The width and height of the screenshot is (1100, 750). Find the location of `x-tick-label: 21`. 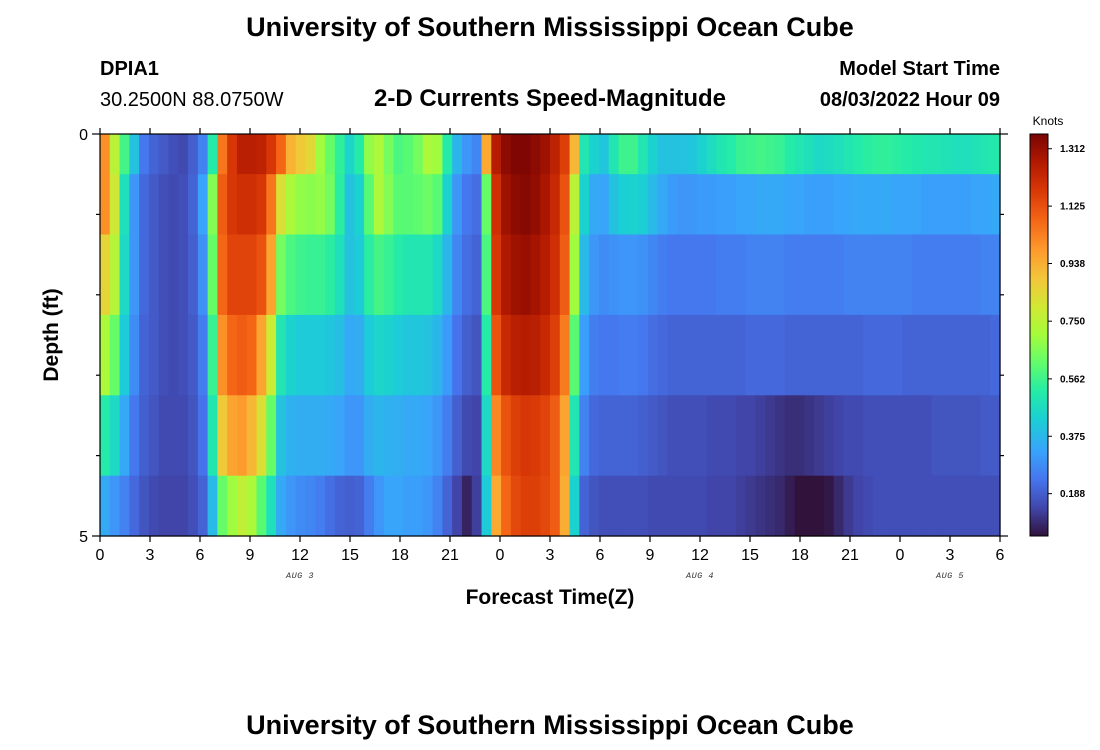

x-tick-label: 21 is located at coordinates (450, 555).